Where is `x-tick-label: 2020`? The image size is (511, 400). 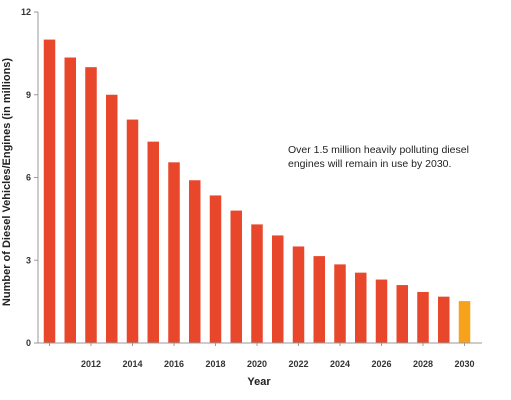 x-tick-label: 2020 is located at coordinates (257, 364).